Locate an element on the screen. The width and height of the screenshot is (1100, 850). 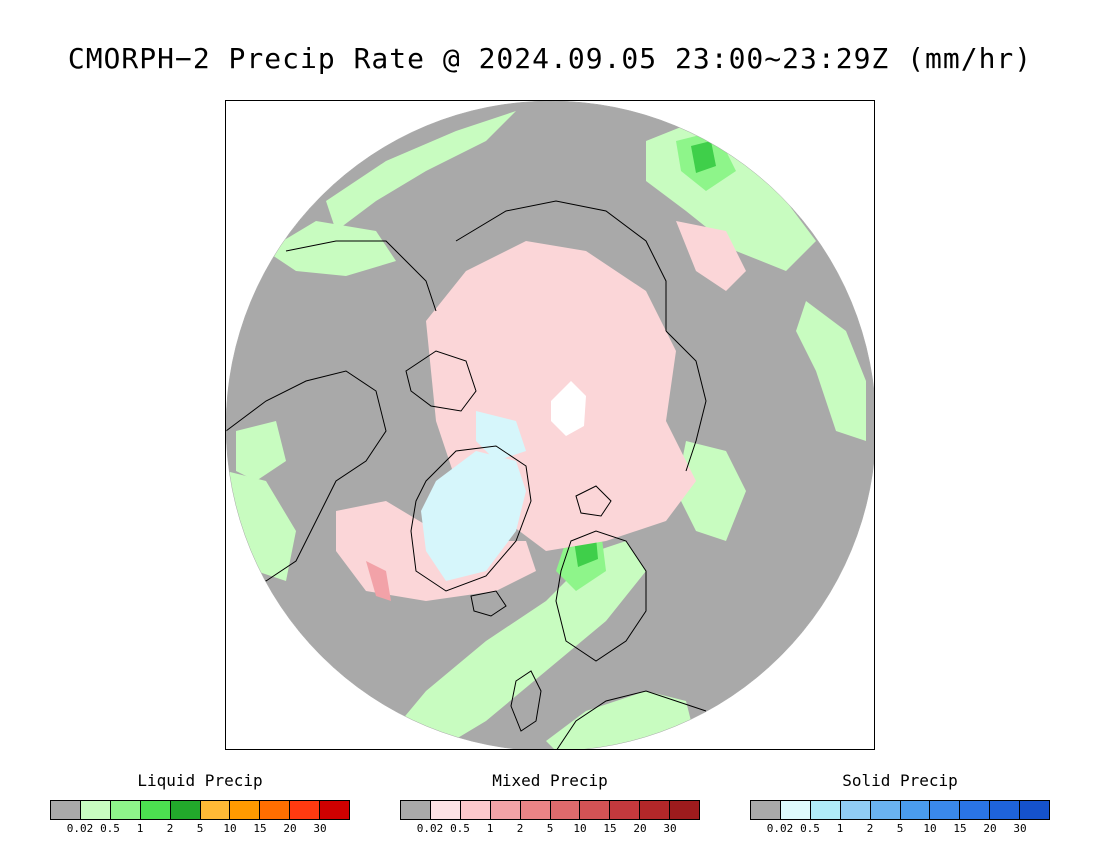
coastline-british-isles is located at coordinates (526, 701).